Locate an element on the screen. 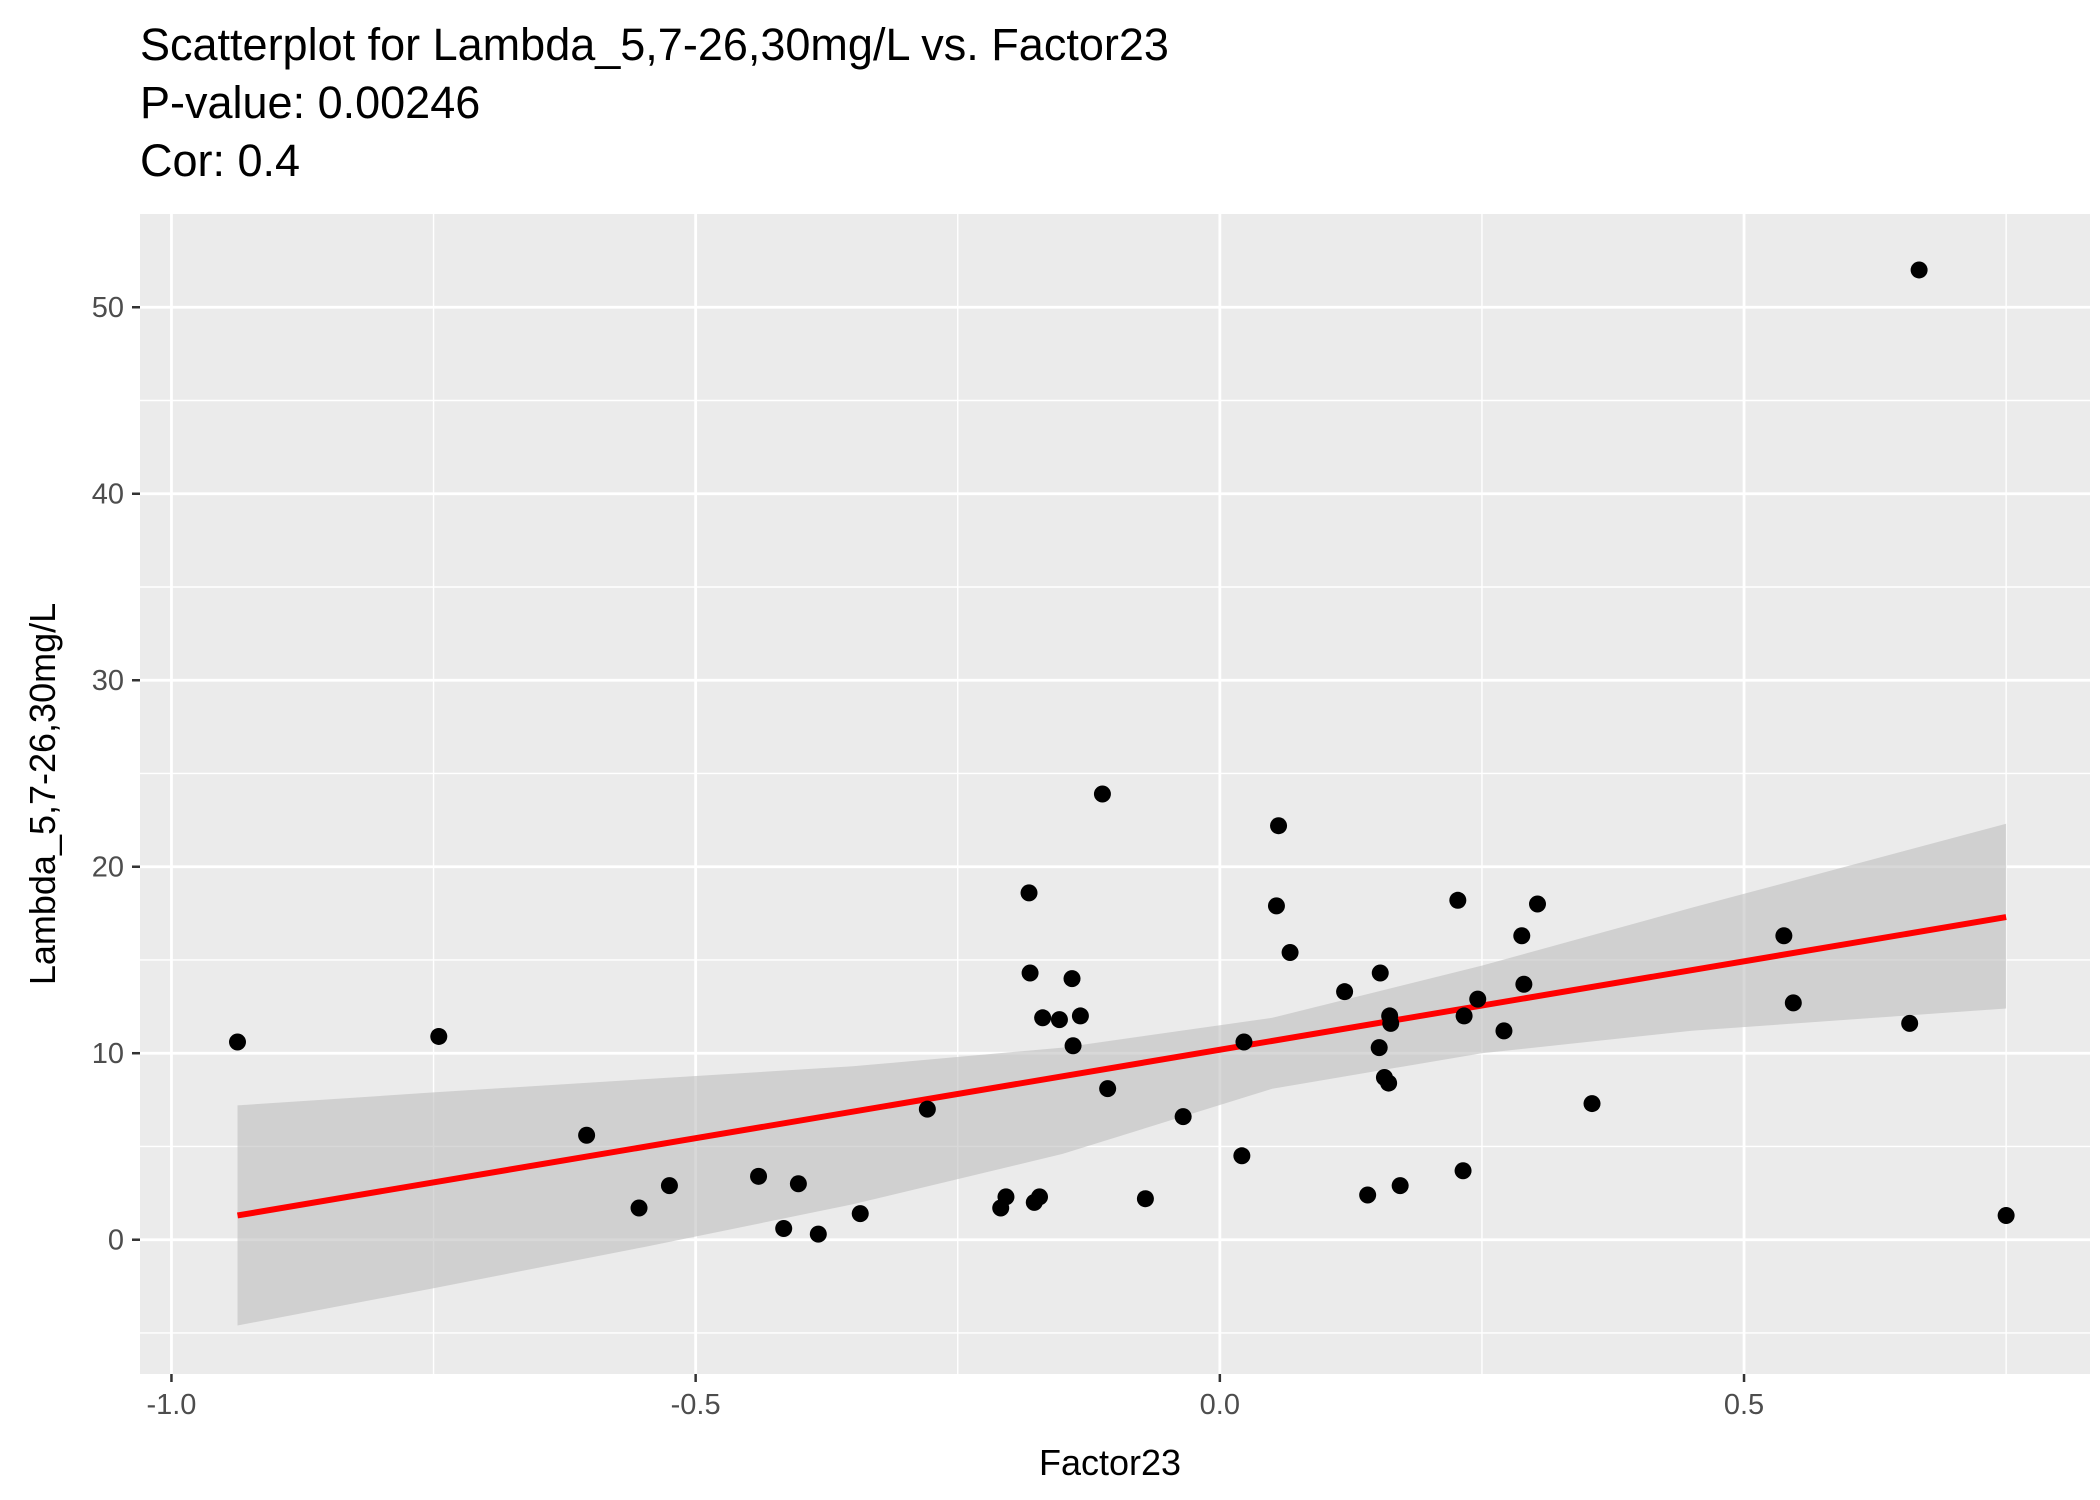 The width and height of the screenshot is (2100, 1500). title-line-3: Cor: 0.4 is located at coordinates (220, 160).